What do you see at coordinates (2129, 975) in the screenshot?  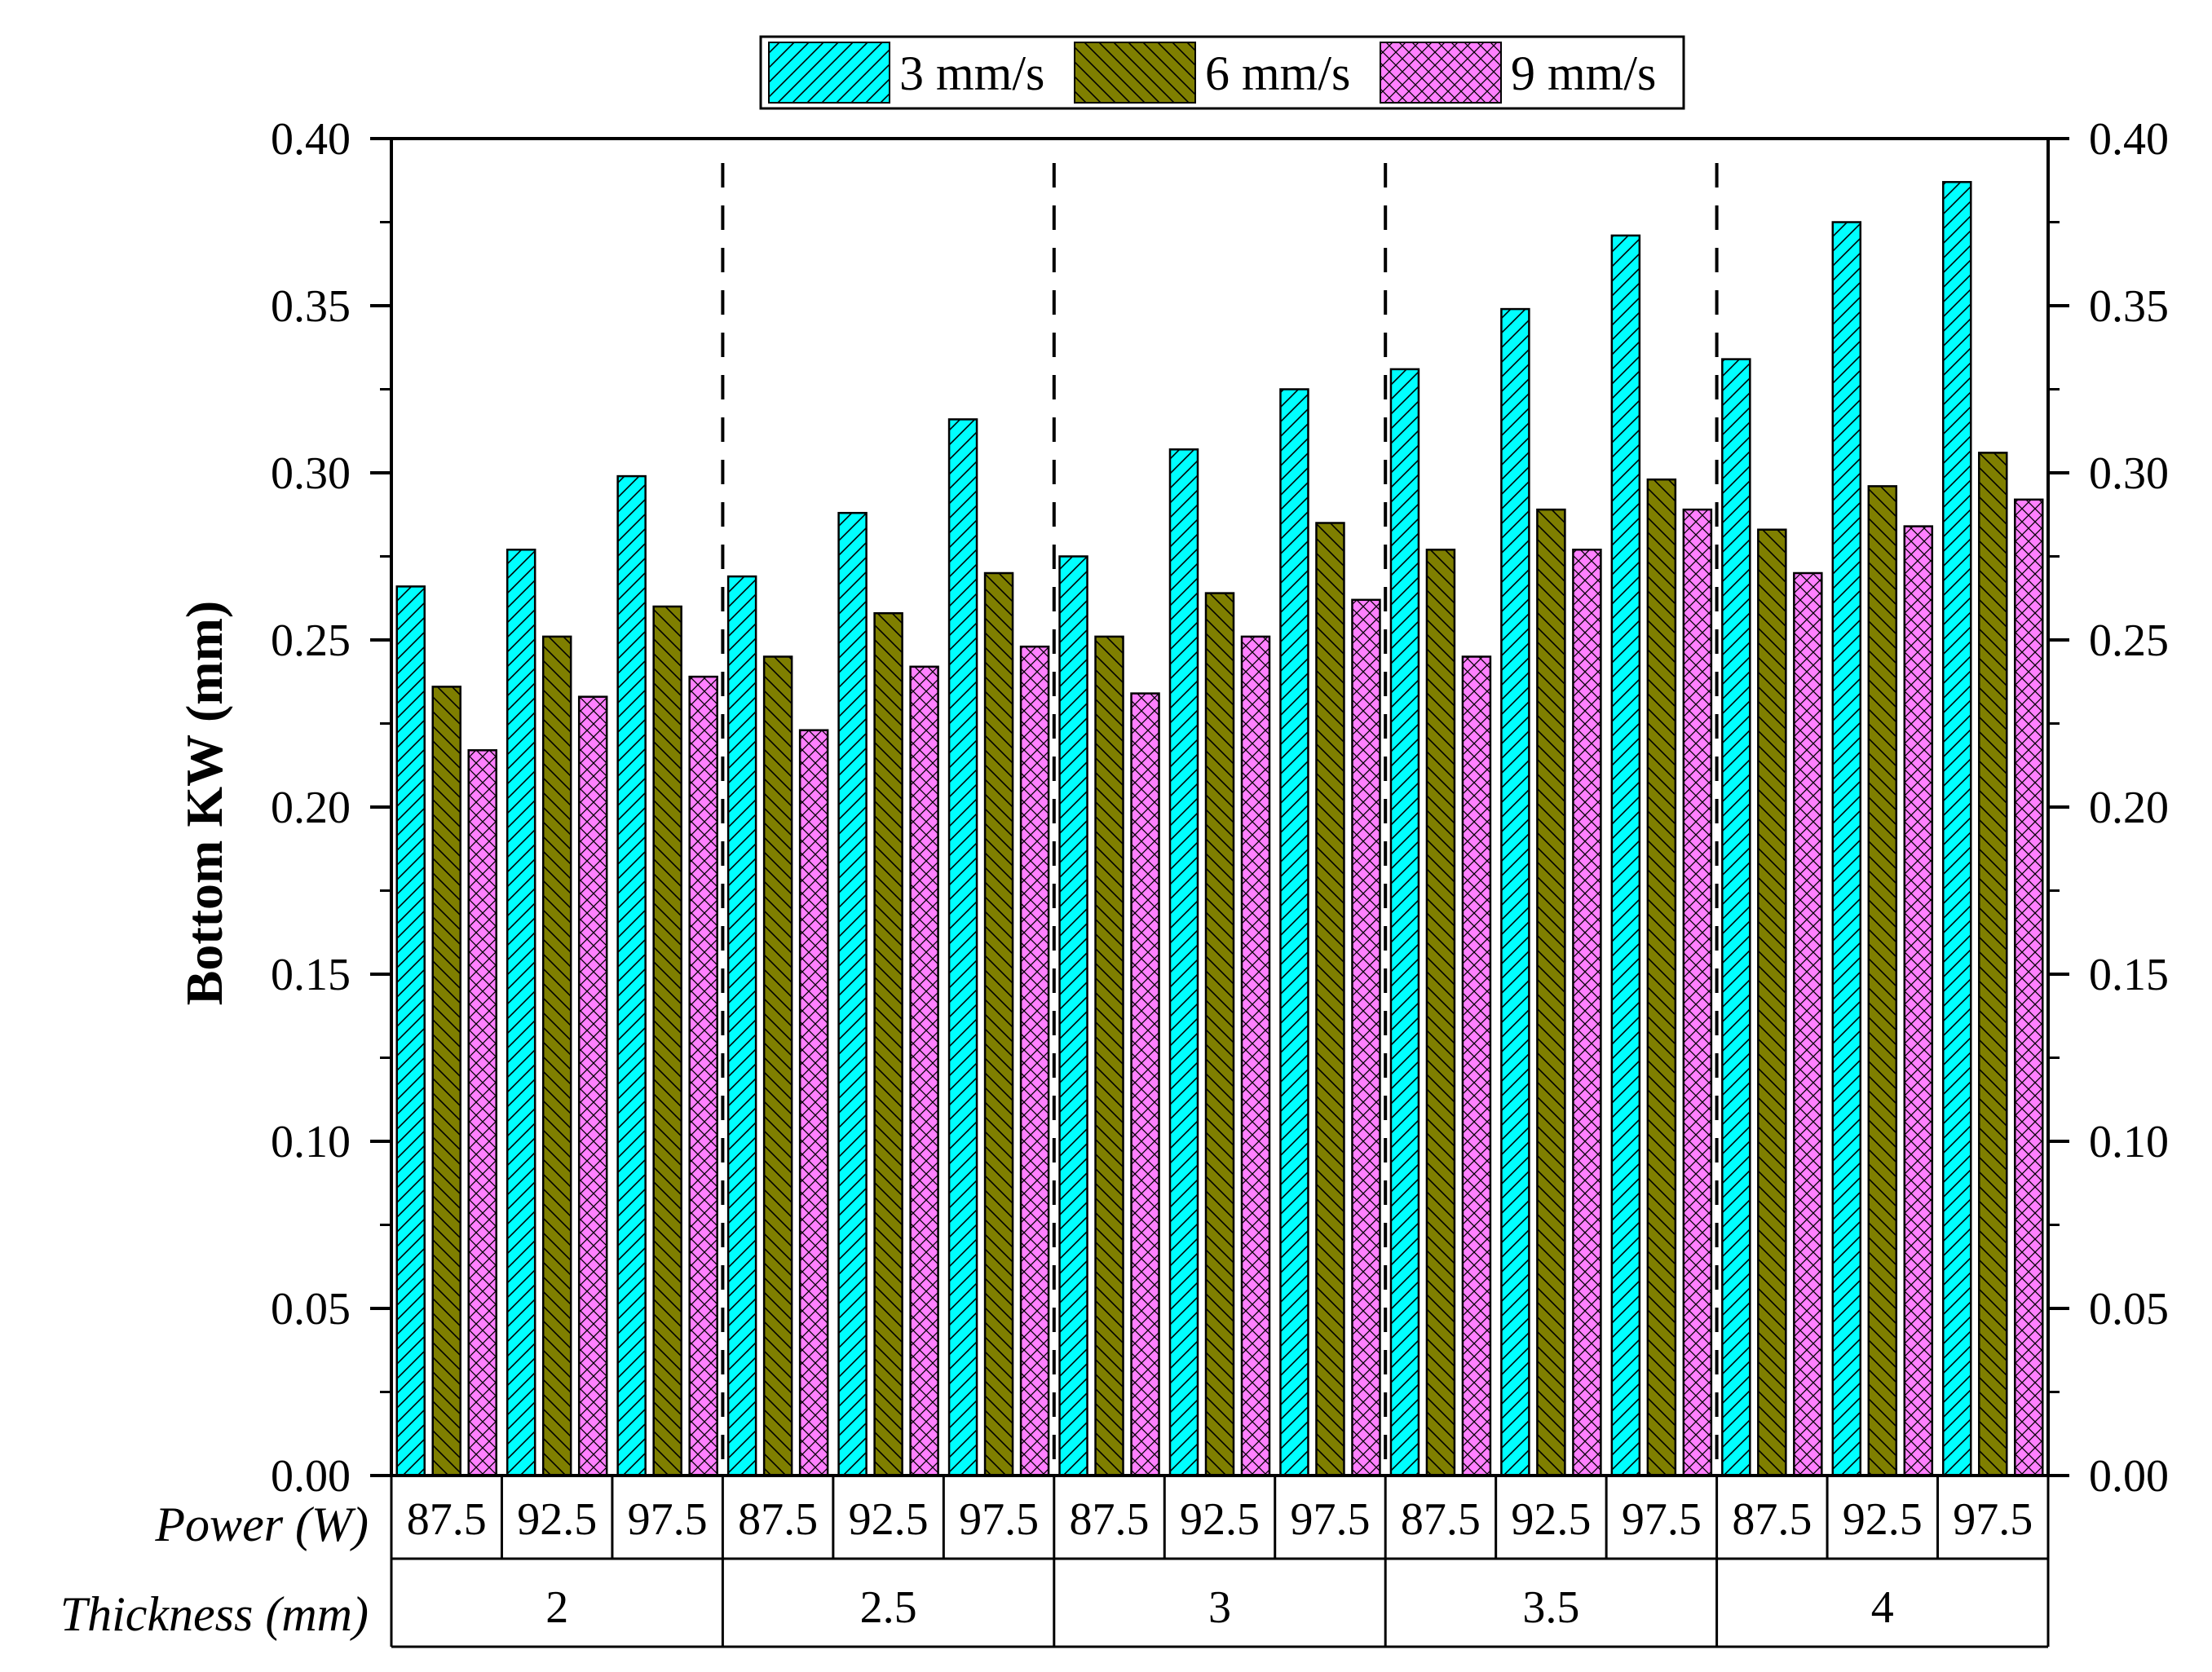 I see `y-tick-label-right: 0.15` at bounding box center [2129, 975].